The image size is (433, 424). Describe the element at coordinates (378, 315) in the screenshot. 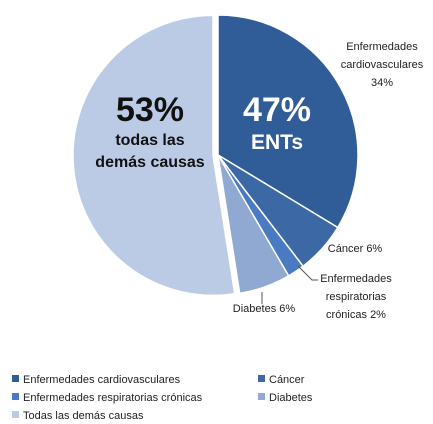

I see `slice-value: 2%` at that location.